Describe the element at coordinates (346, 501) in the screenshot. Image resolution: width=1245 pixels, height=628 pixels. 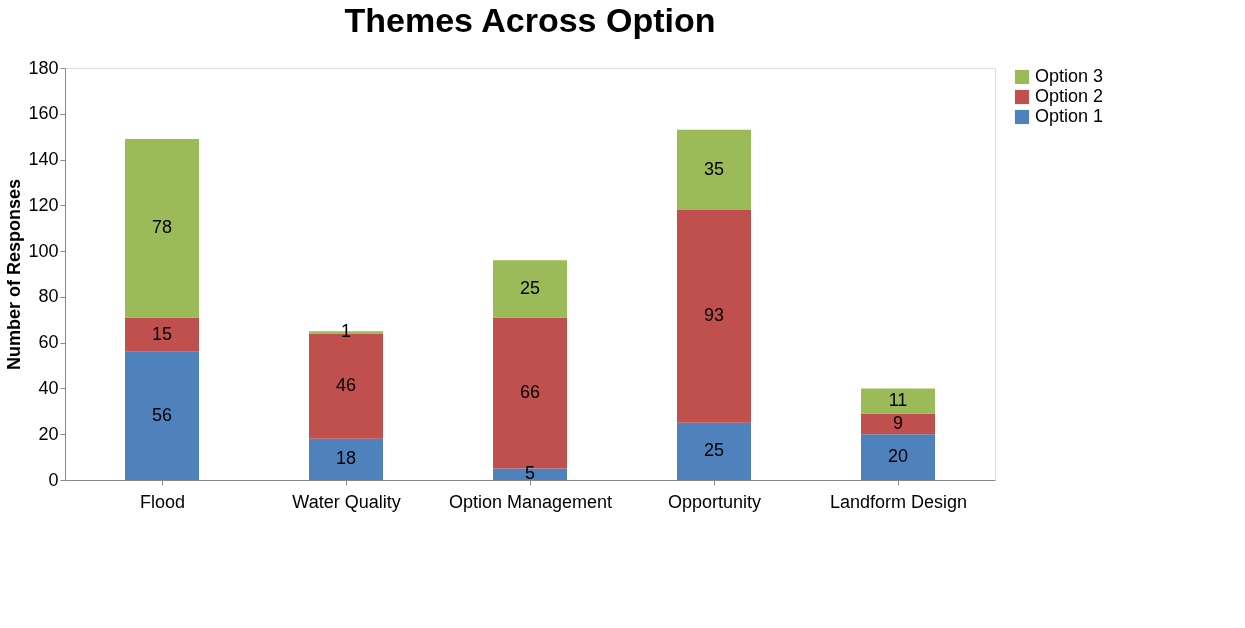
I see `x-tick-label: Water Quality` at that location.